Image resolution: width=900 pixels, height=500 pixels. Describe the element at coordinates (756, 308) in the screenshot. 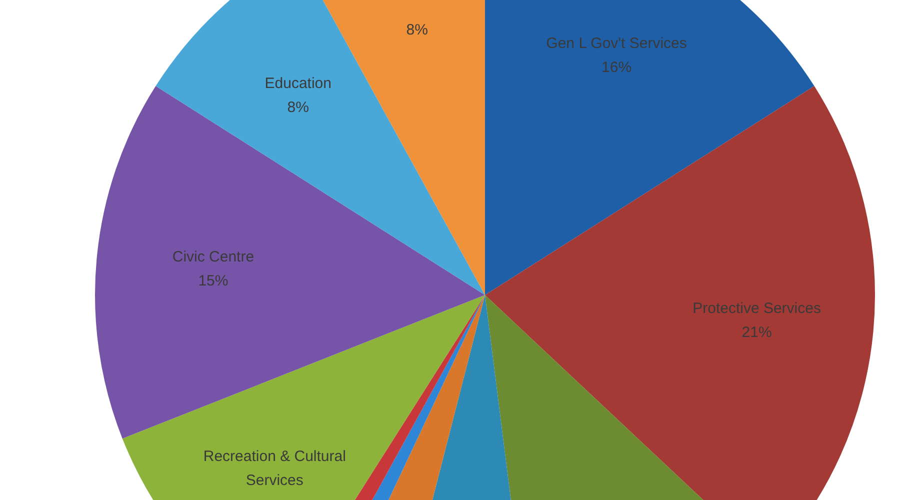

I see `slice-label: Protective Services` at that location.